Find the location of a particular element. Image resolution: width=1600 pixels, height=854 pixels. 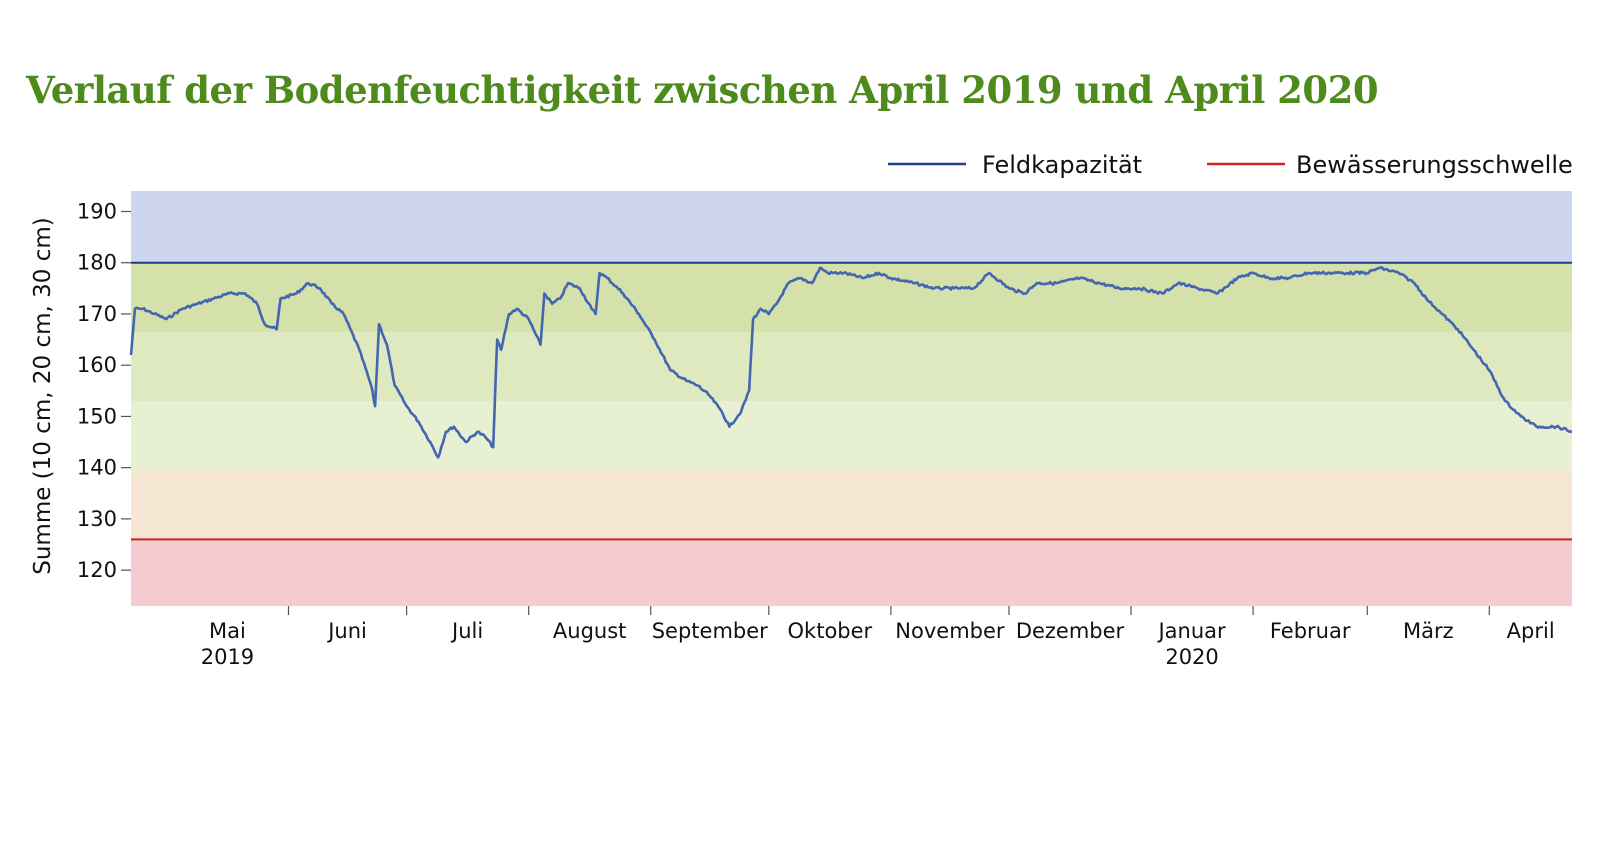

y-tick-label-180: 180 is located at coordinates (97, 263).